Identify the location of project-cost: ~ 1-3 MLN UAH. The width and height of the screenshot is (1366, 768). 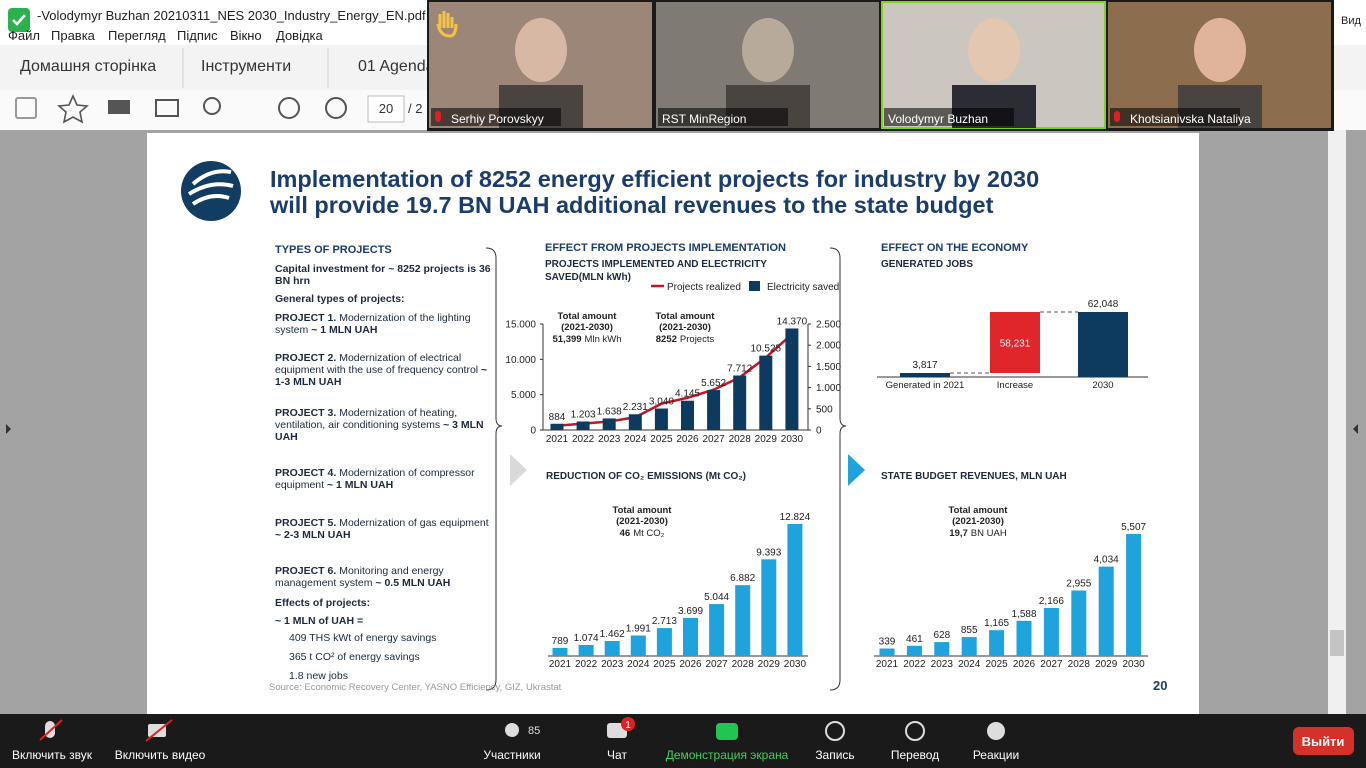
(381, 376).